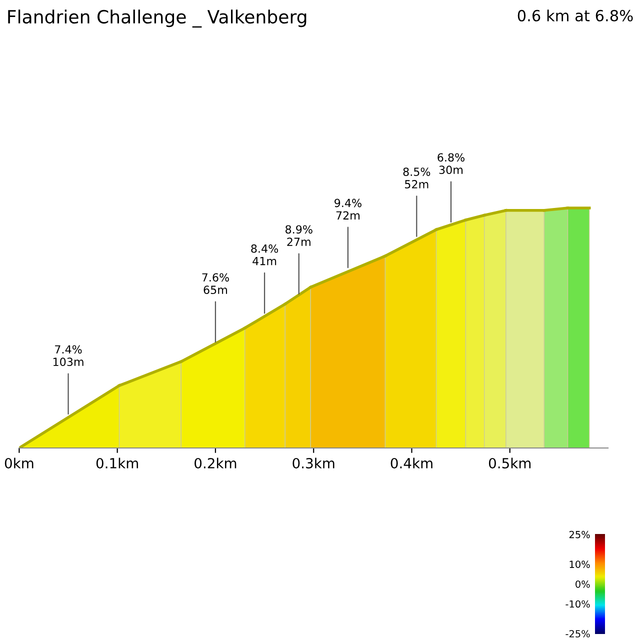 Image resolution: width=640 pixels, height=640 pixels. What do you see at coordinates (579, 534) in the screenshot?
I see `color-bar-label: 25%` at bounding box center [579, 534].